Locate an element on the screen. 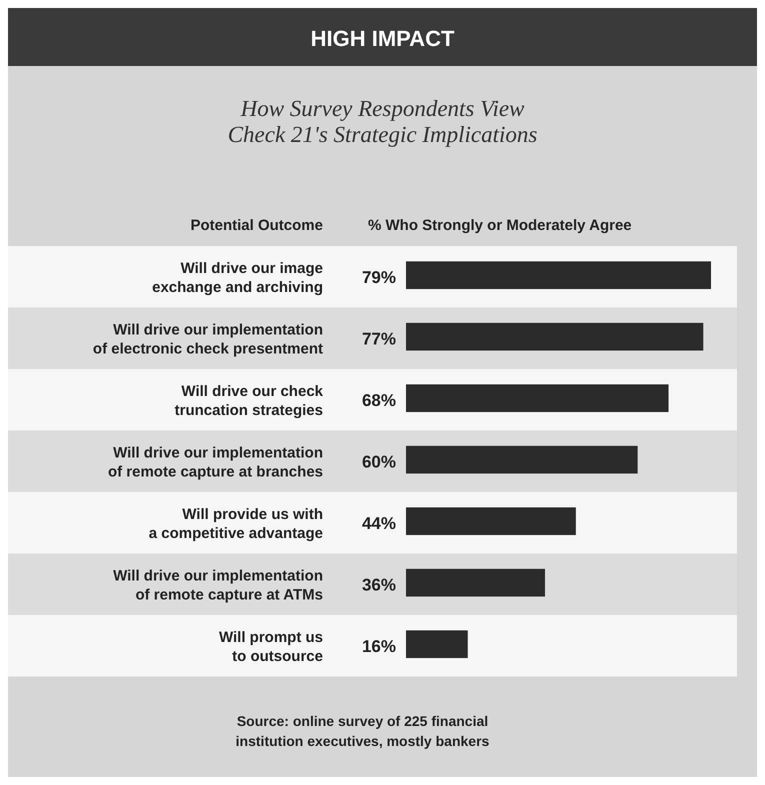 The height and width of the screenshot is (785, 765). chart-title: HIGH IMPACT is located at coordinates (382, 38).